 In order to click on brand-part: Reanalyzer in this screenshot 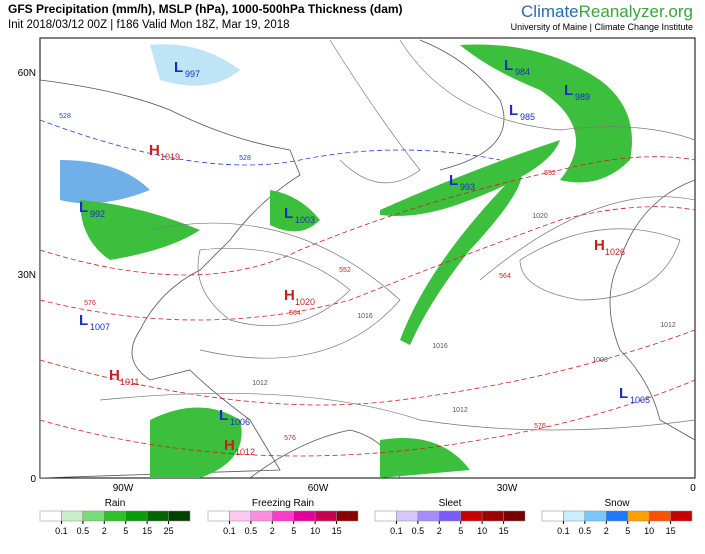, I will do `click(622, 11)`.